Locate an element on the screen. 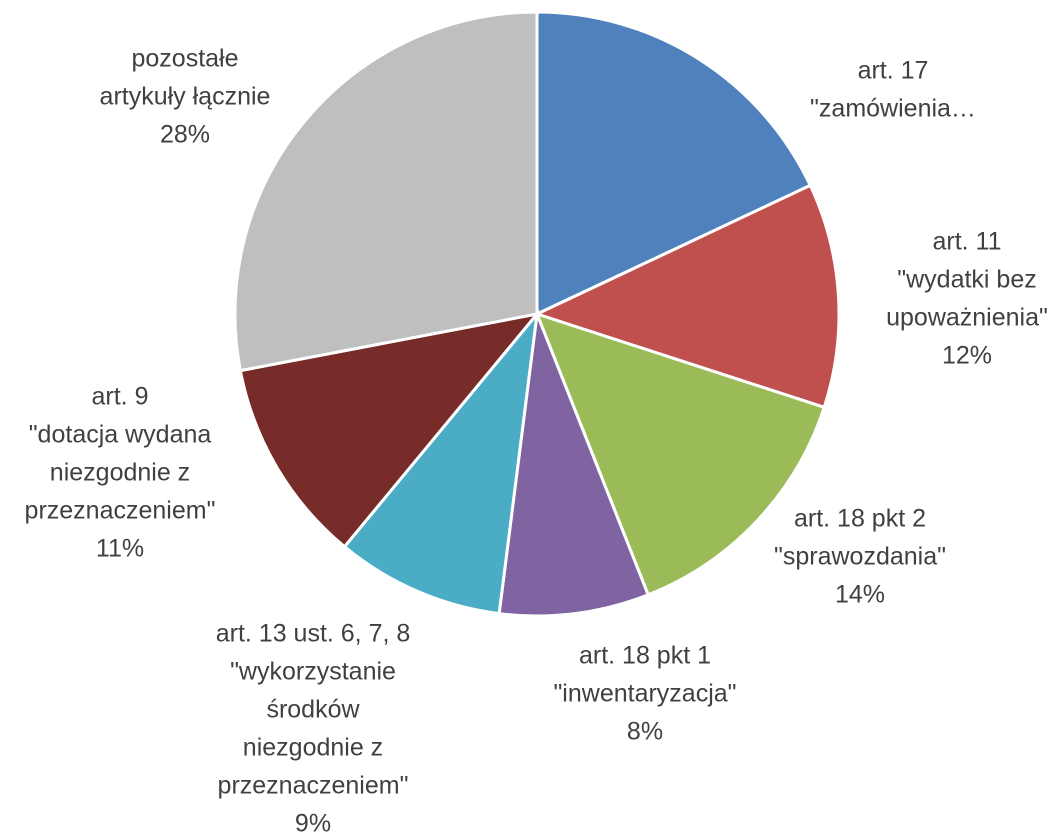 The width and height of the screenshot is (1059, 835). data-label: 28% is located at coordinates (185, 135).